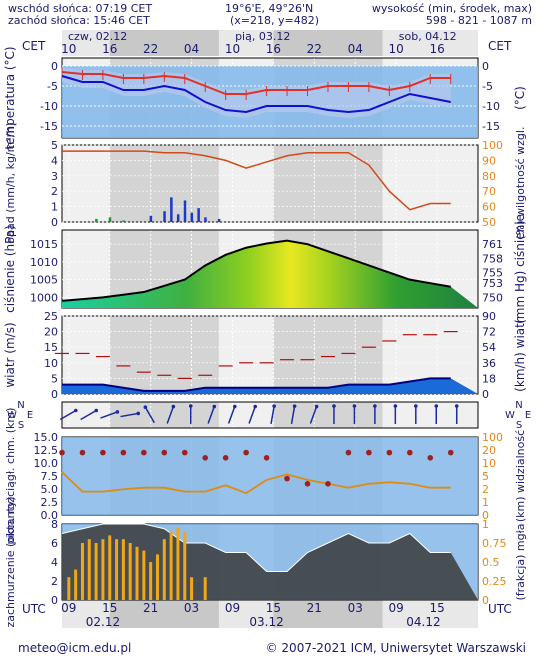 The height and width of the screenshot is (660, 540). What do you see at coordinates (164, 183) in the screenshot?
I see `precip-panel-night` at bounding box center [164, 183].